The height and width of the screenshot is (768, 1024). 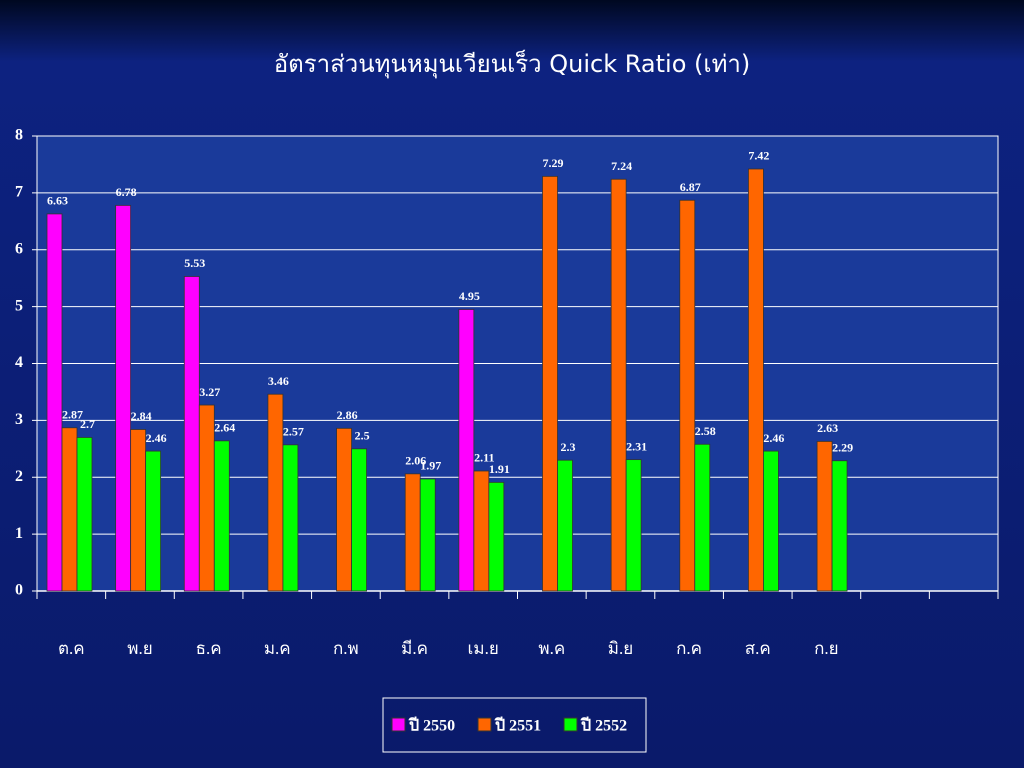 What do you see at coordinates (19, 135) in the screenshot?
I see `y-tick-label: 8` at bounding box center [19, 135].